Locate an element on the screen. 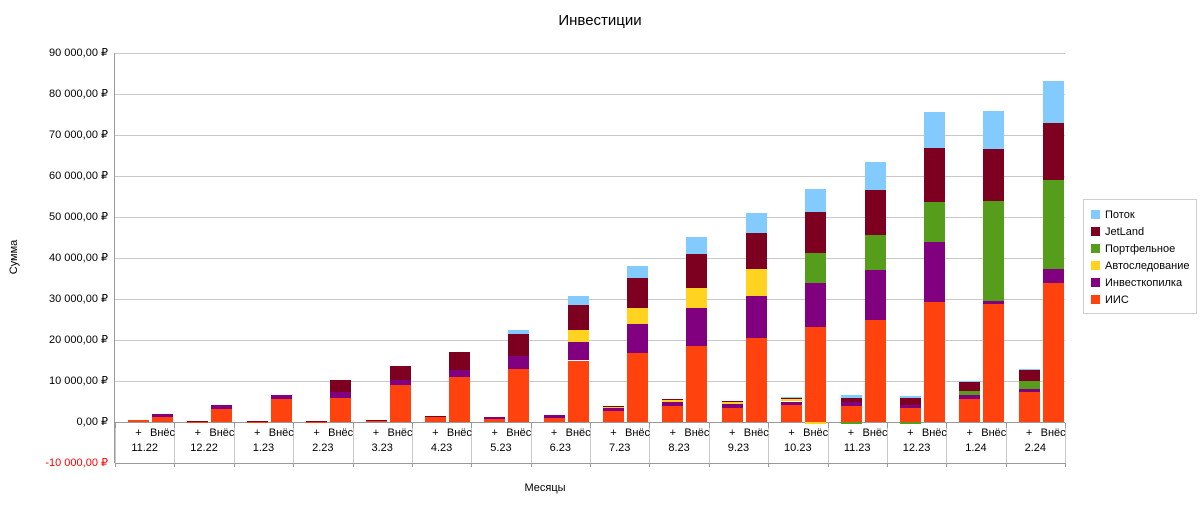 The height and width of the screenshot is (509, 1200). bar-segment-9.23-vnes-ИИС is located at coordinates (756, 380).